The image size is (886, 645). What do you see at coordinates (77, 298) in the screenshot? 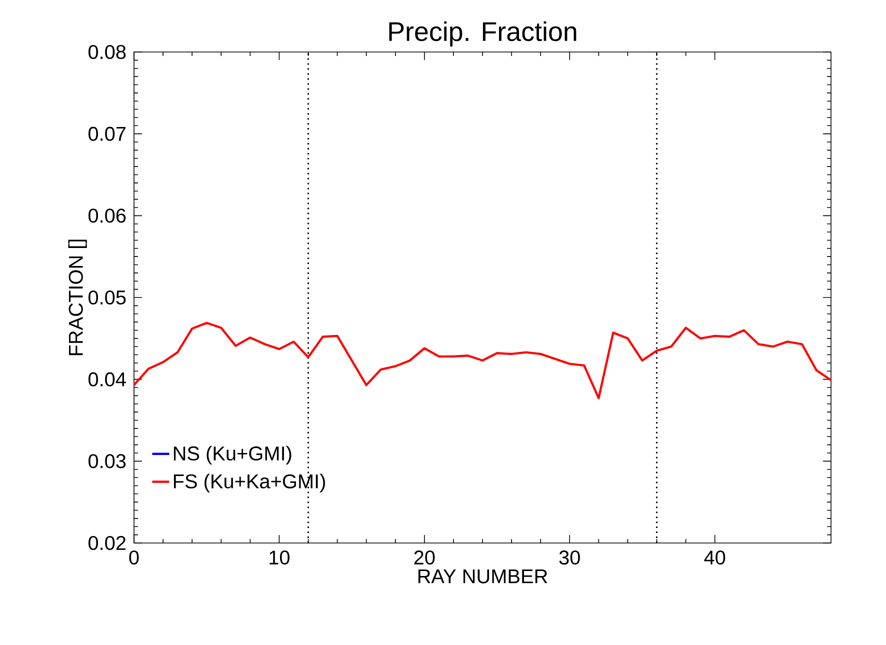
I see `y-axis-title: FRACTION []` at bounding box center [77, 298].